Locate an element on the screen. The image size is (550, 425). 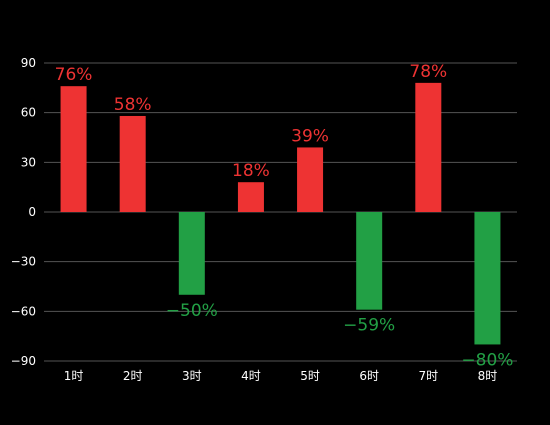
y-tick-label: −30 is located at coordinates (23, 262).